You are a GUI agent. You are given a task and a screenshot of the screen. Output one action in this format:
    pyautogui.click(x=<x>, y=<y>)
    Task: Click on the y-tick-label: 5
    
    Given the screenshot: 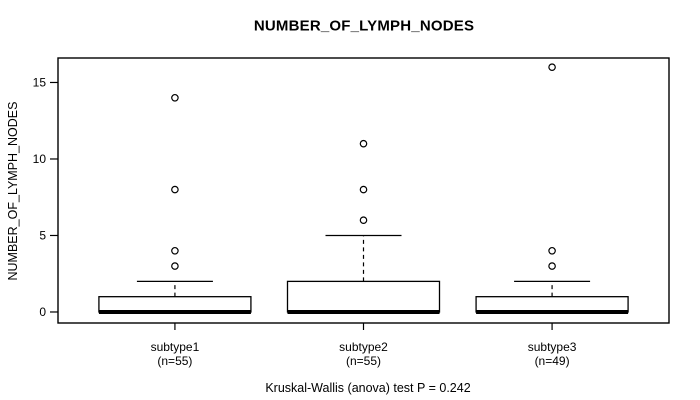 What is the action you would take?
    pyautogui.click(x=42, y=235)
    